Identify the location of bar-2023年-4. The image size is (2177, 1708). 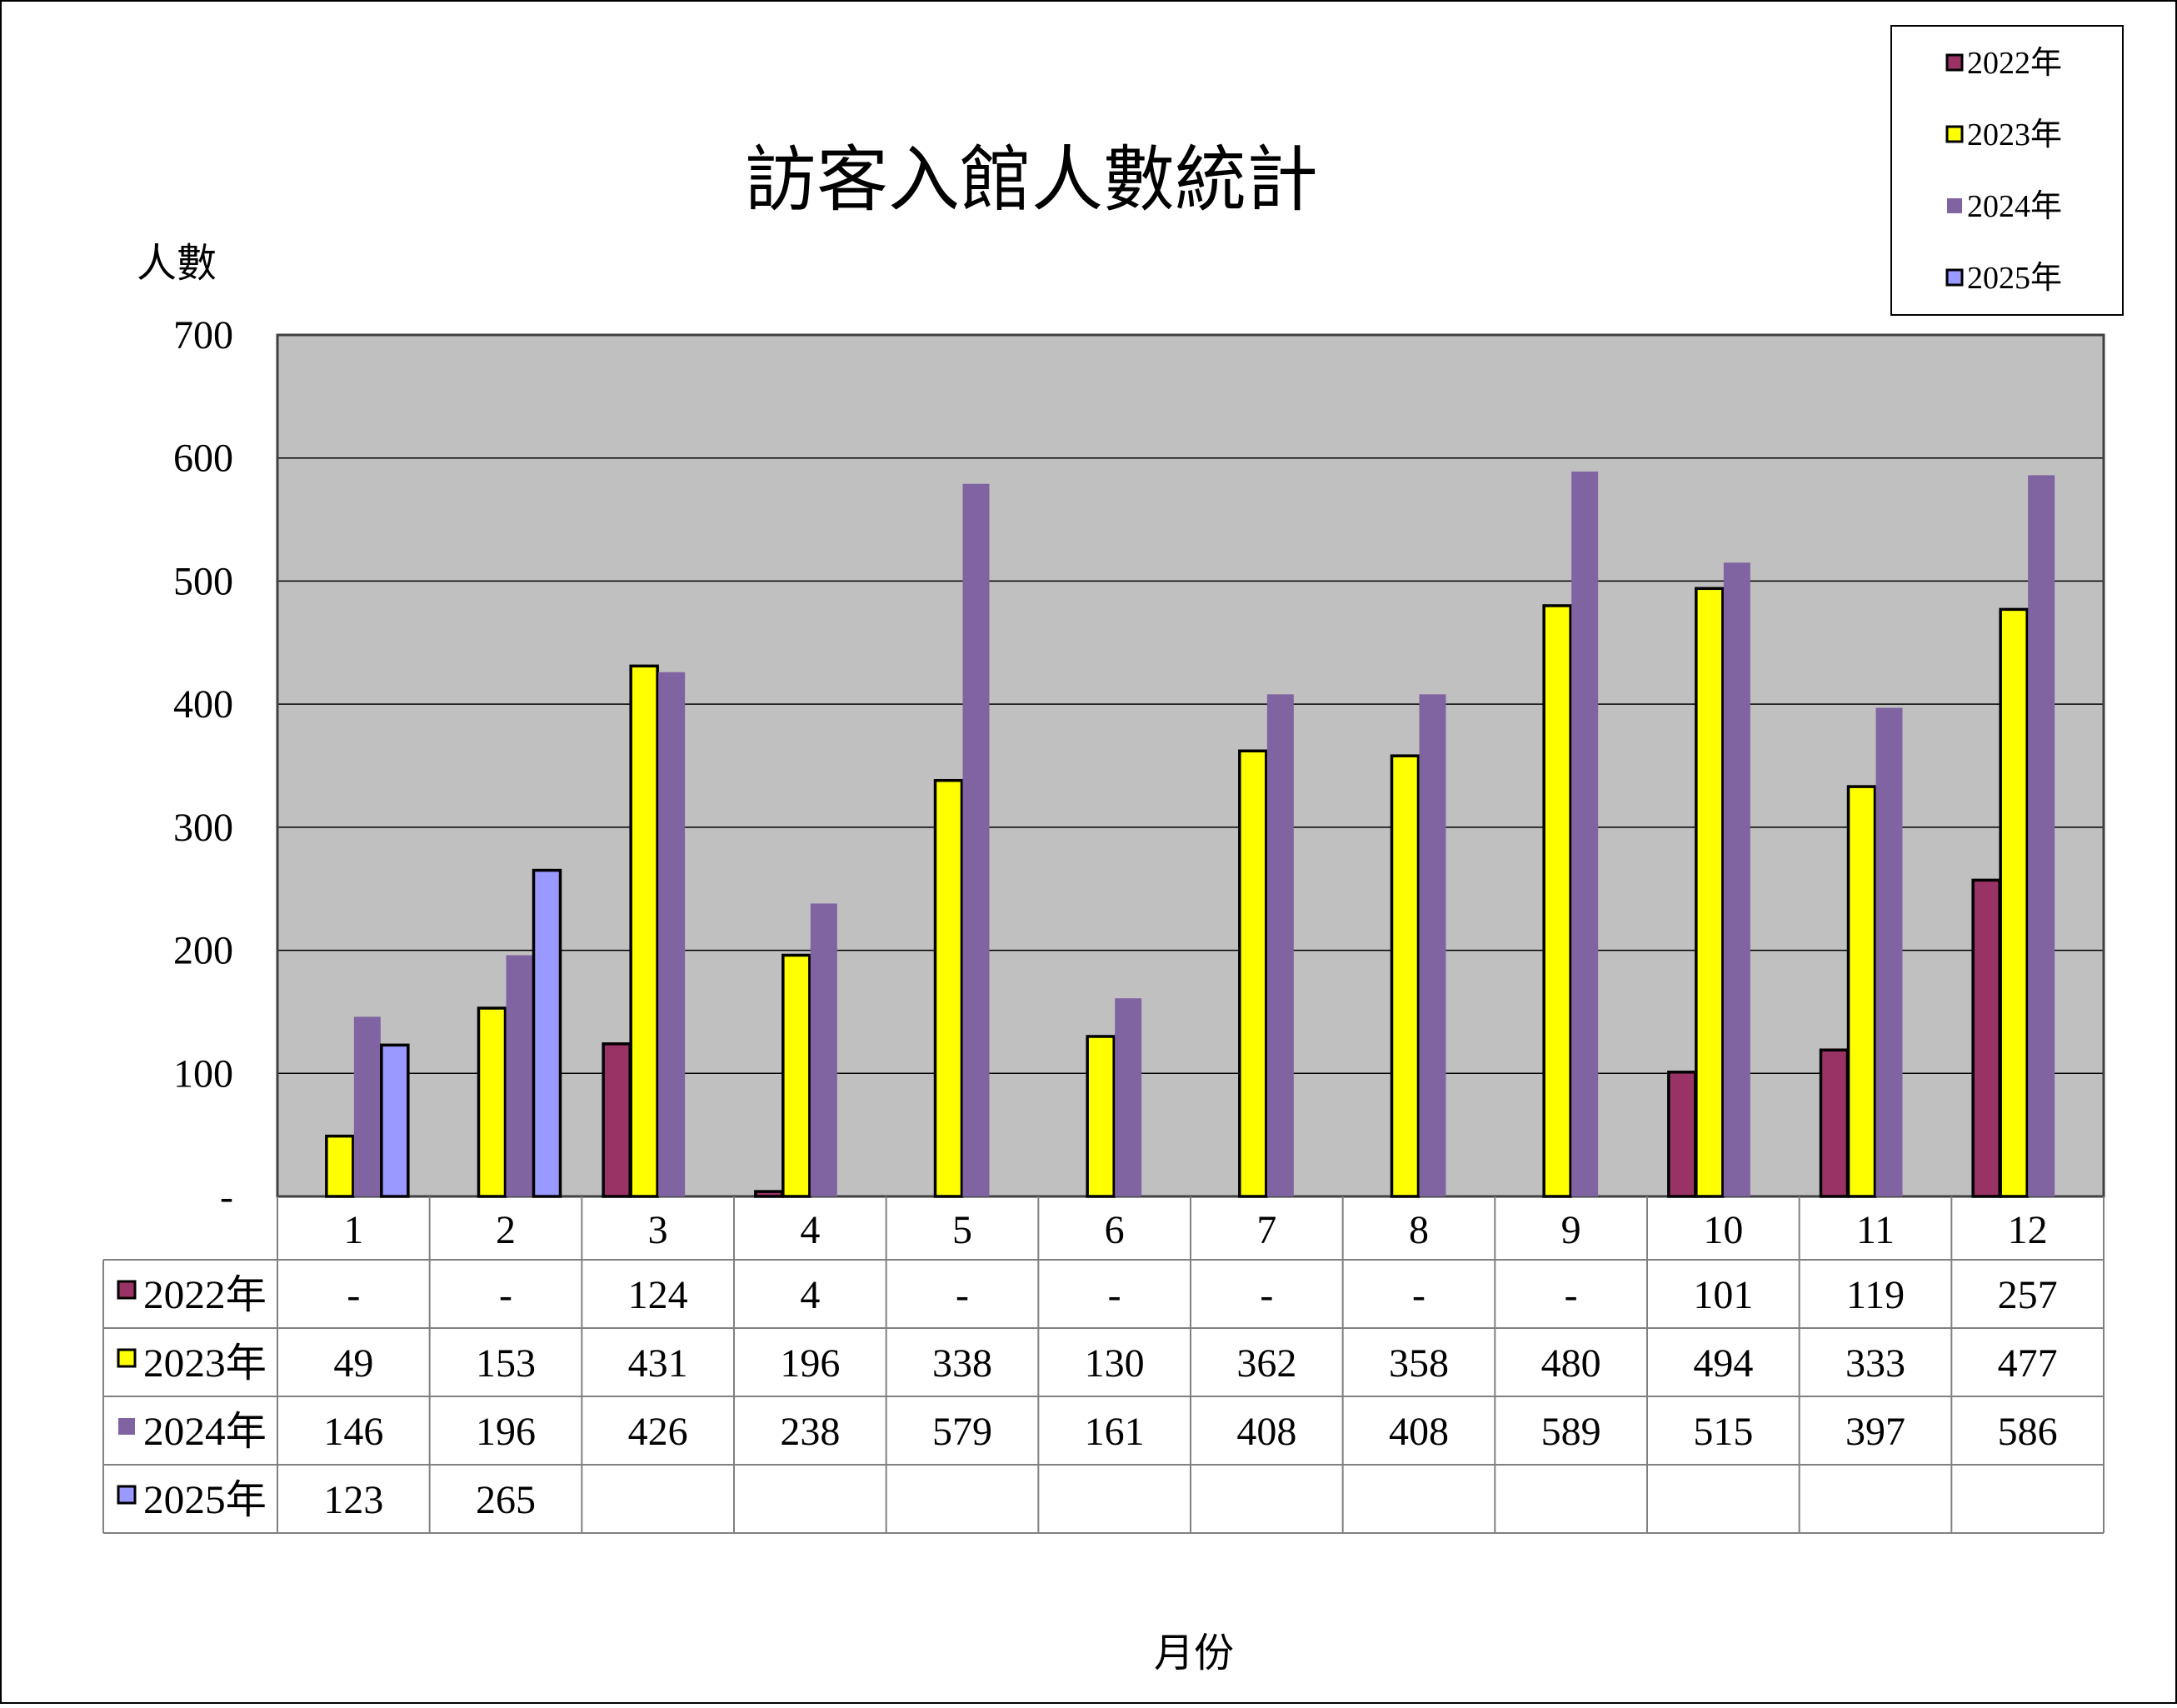
(796, 1075).